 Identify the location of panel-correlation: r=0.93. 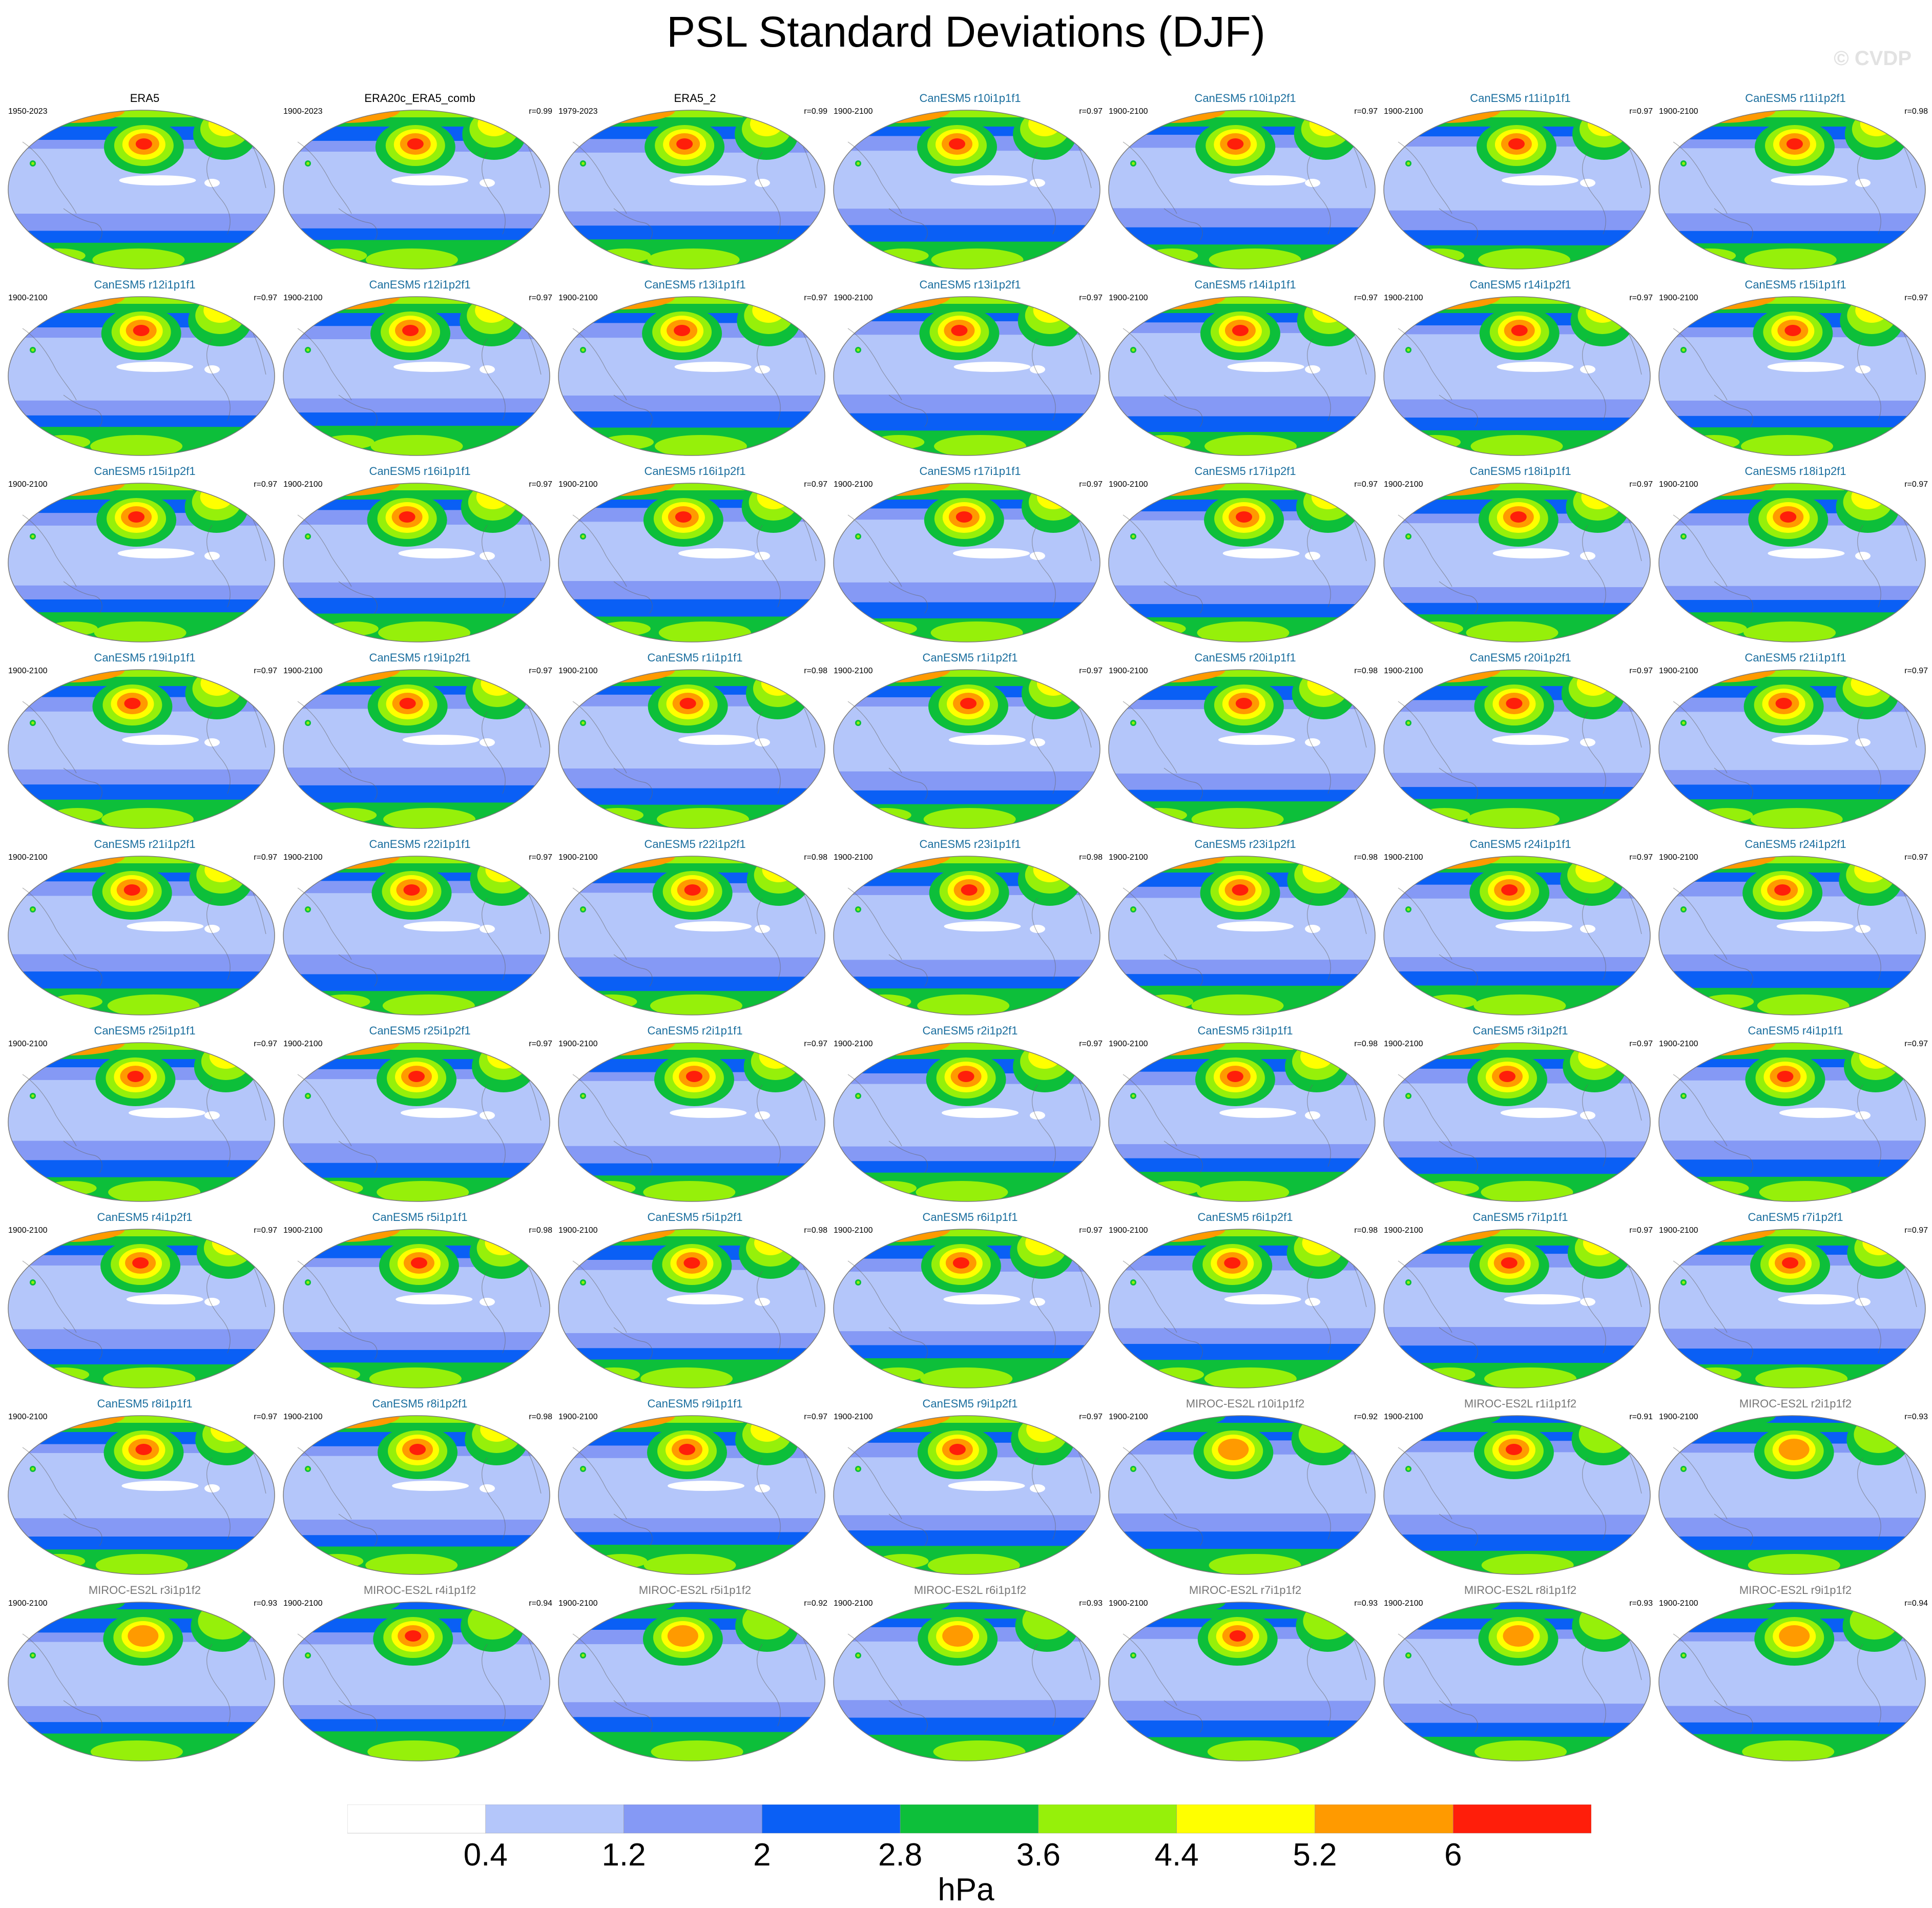
(1366, 1604).